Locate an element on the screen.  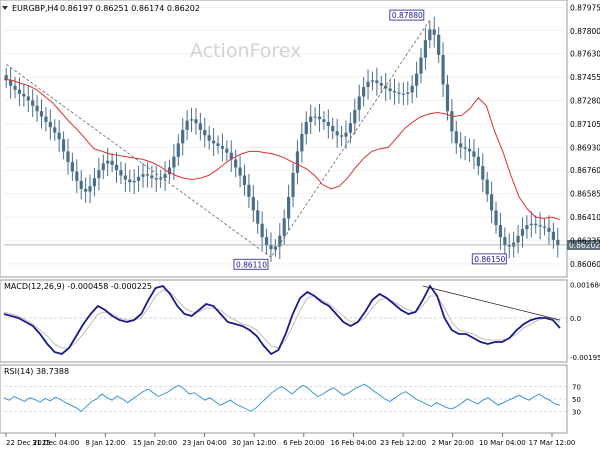
price-tick-label: 0.87105 is located at coordinates (585, 124).